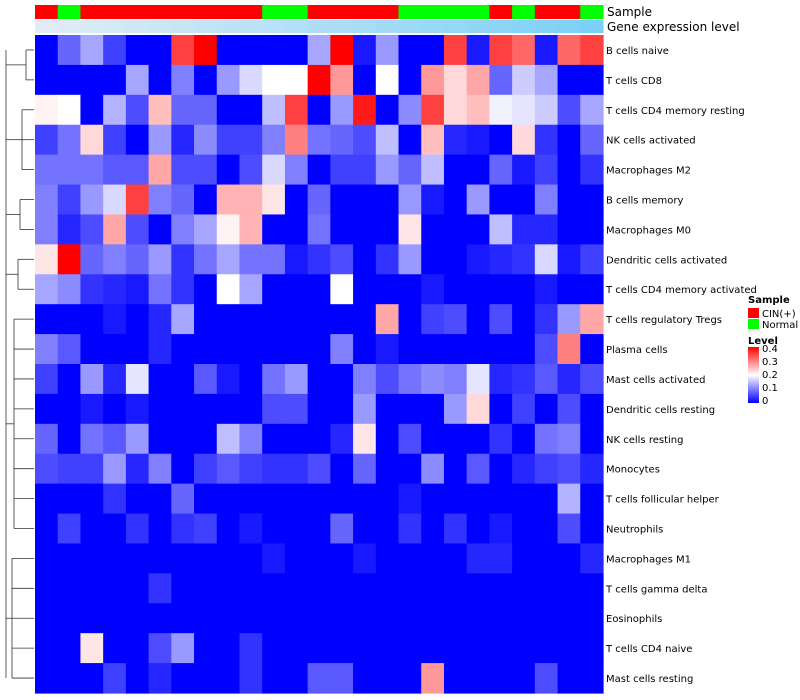  Describe the element at coordinates (633, 81) in the screenshot. I see `row-label: T cells CD8` at that location.